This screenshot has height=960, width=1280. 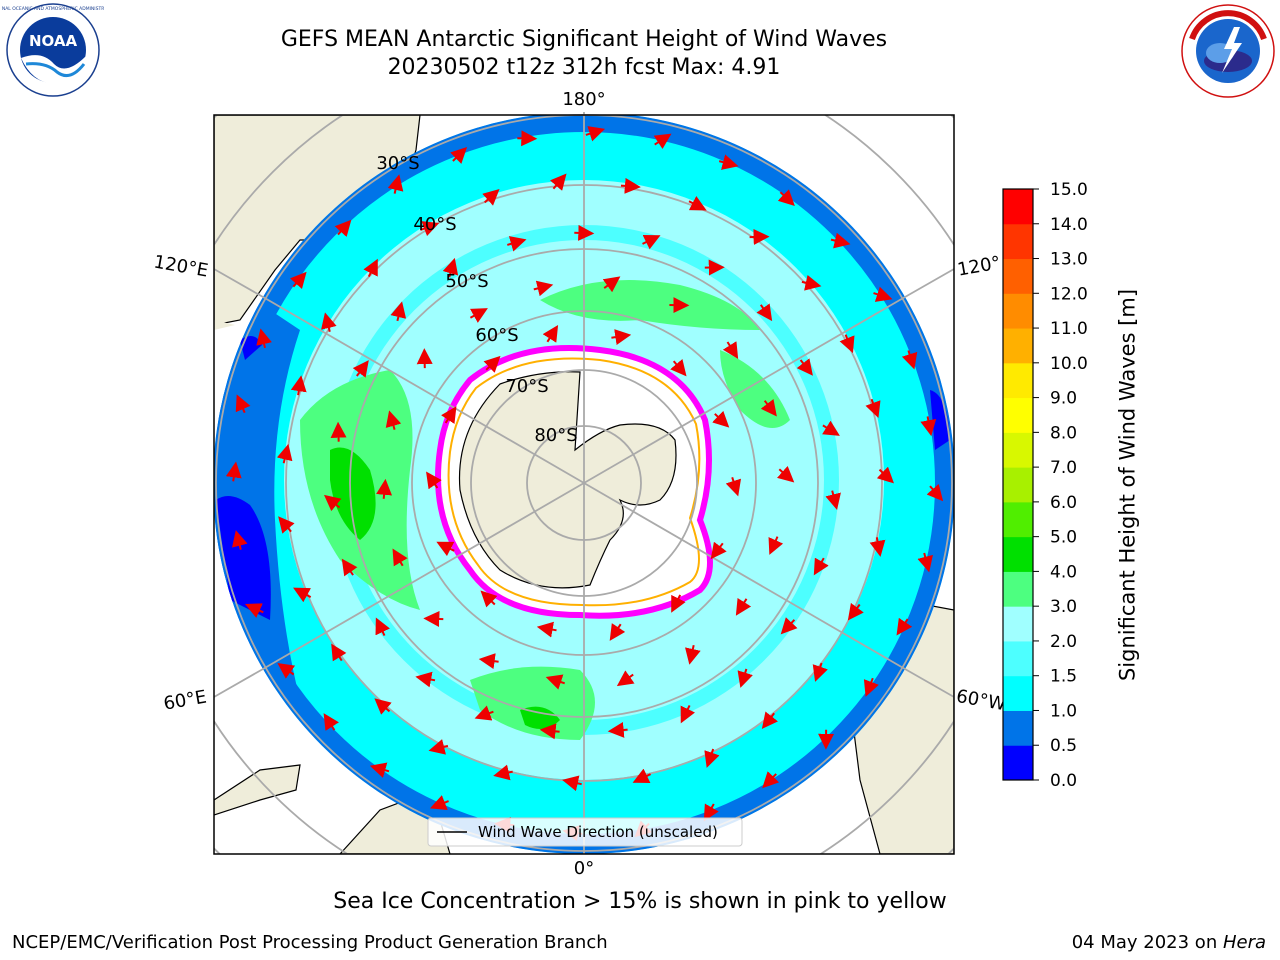 What do you see at coordinates (584, 67) in the screenshot?
I see `chart-subtitle: 20230502 t12z 312h fcst Max: 4.91` at bounding box center [584, 67].